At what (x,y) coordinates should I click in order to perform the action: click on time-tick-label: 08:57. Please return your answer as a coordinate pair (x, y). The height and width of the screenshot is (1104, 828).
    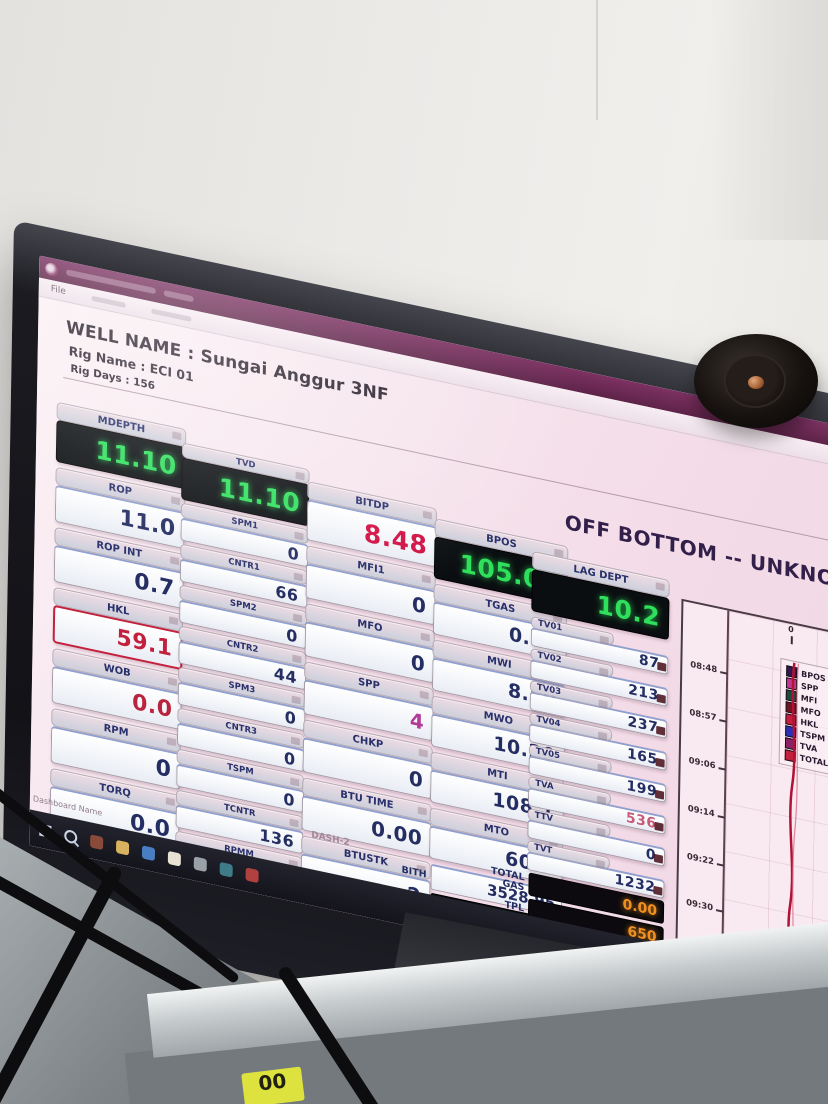
    Looking at the image, I should click on (703, 715).